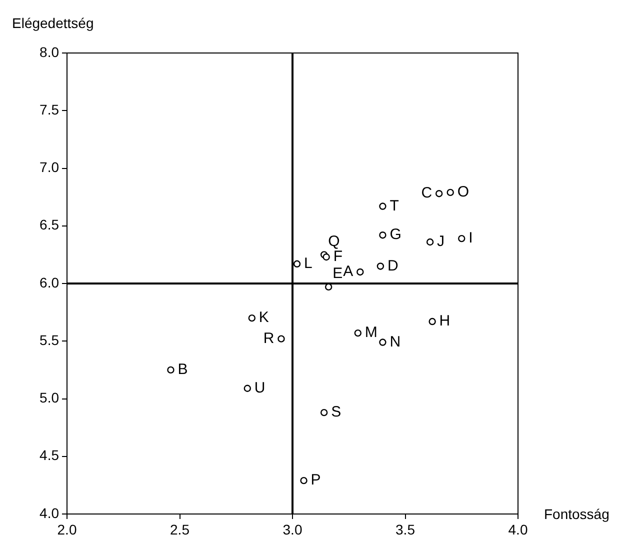  What do you see at coordinates (67, 529) in the screenshot?
I see `x-tick-label: 2.0` at bounding box center [67, 529].